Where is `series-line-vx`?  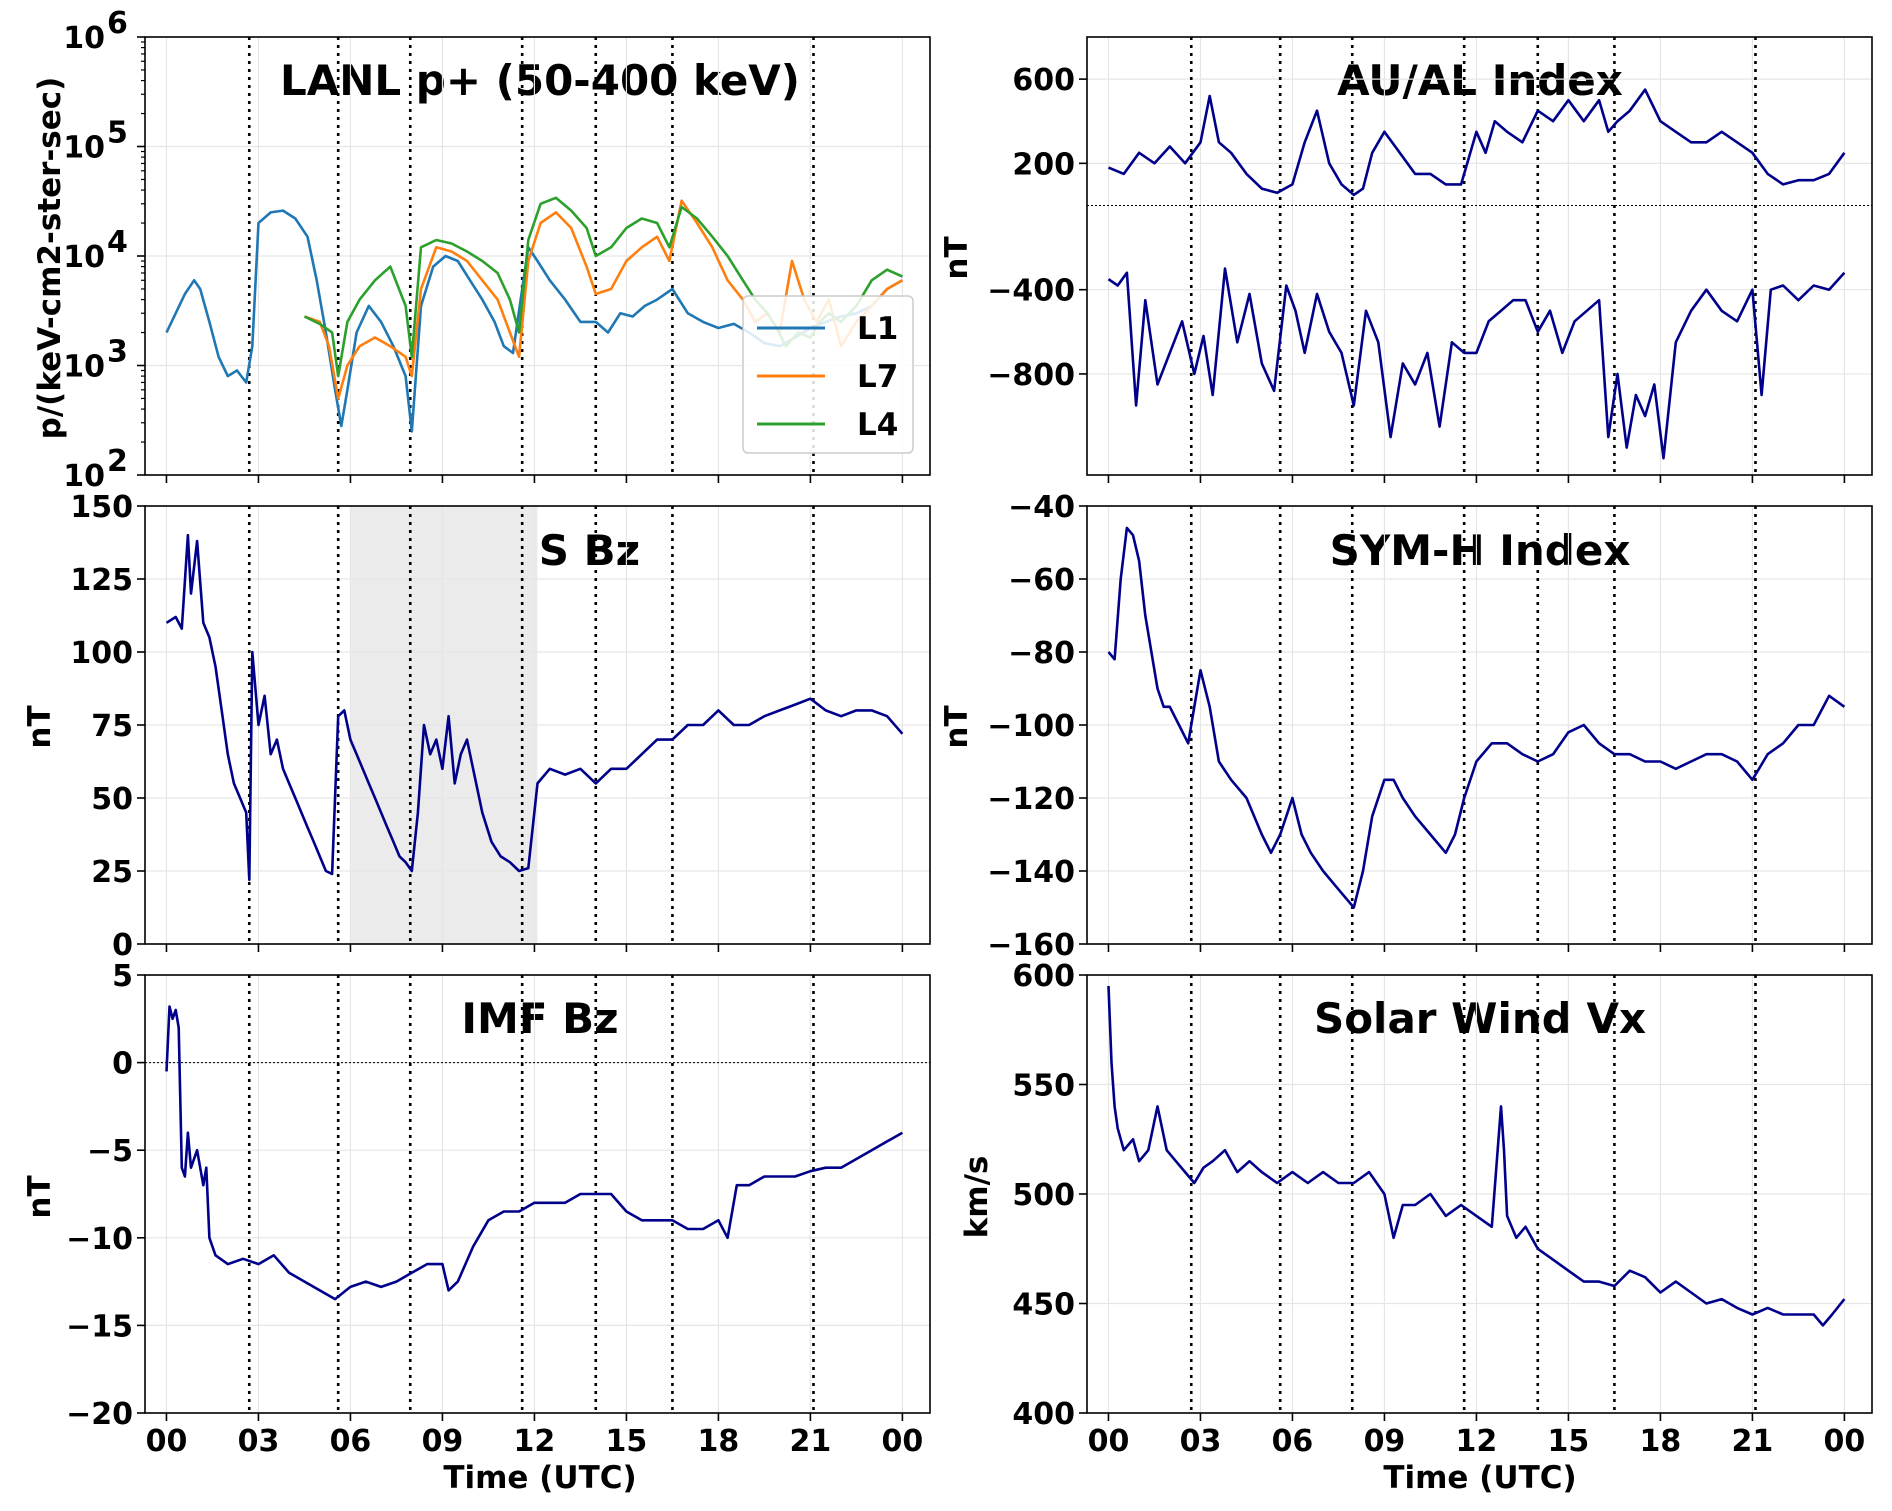
series-line-vx is located at coordinates (1476, 1156).